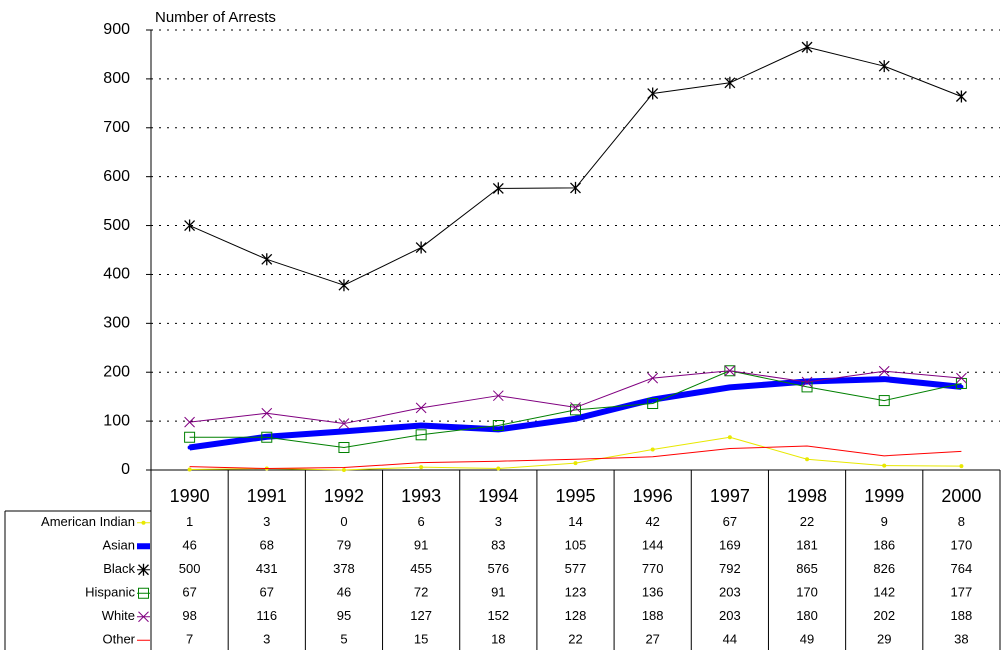  What do you see at coordinates (189, 615) in the screenshot?
I see `table-value: 98` at bounding box center [189, 615].